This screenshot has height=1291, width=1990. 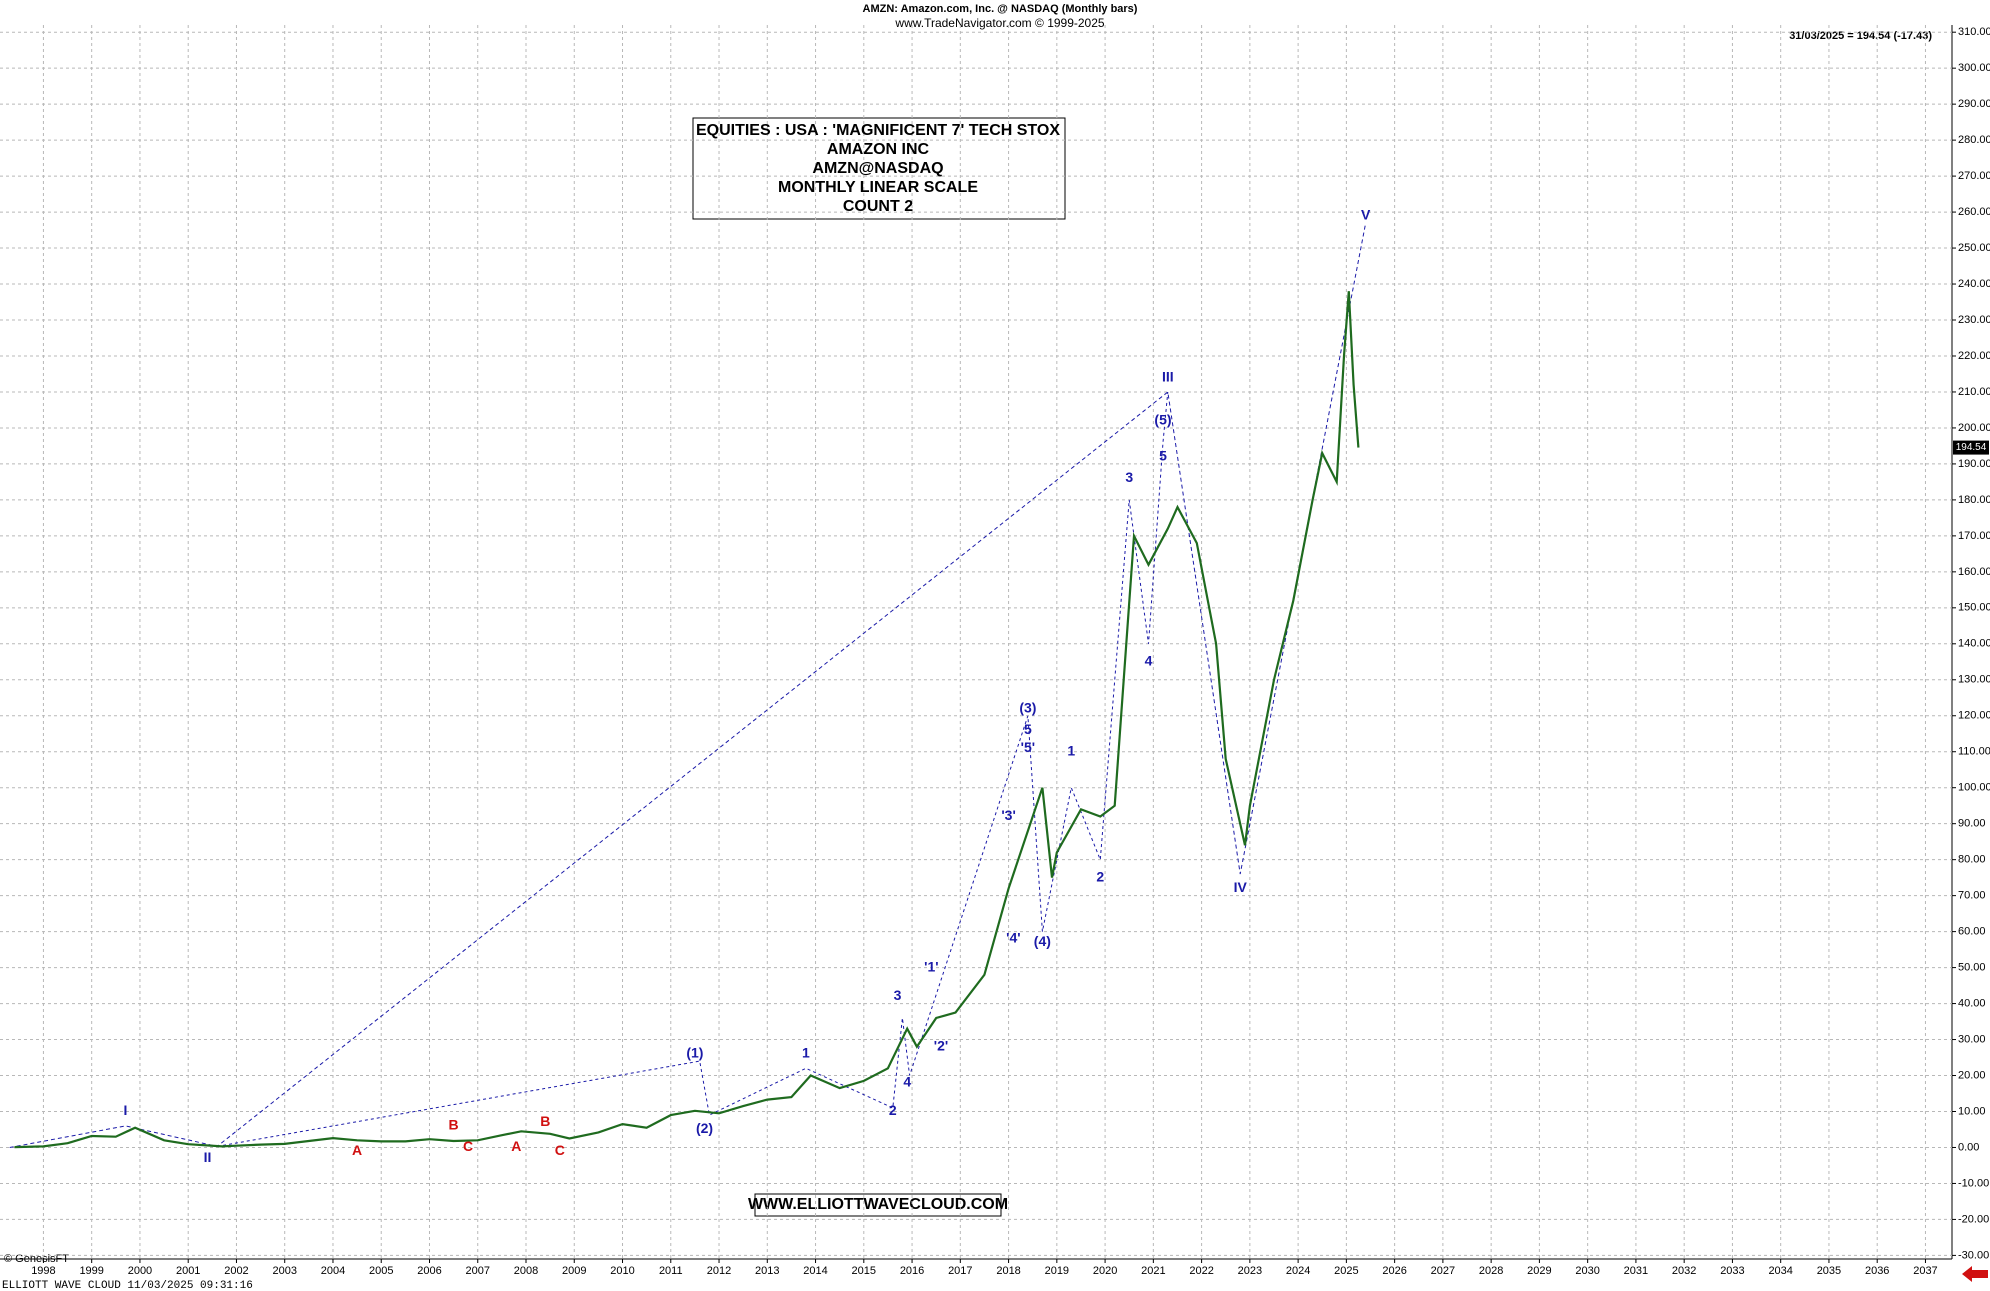 I want to click on wave-label: '2', so click(x=941, y=1045).